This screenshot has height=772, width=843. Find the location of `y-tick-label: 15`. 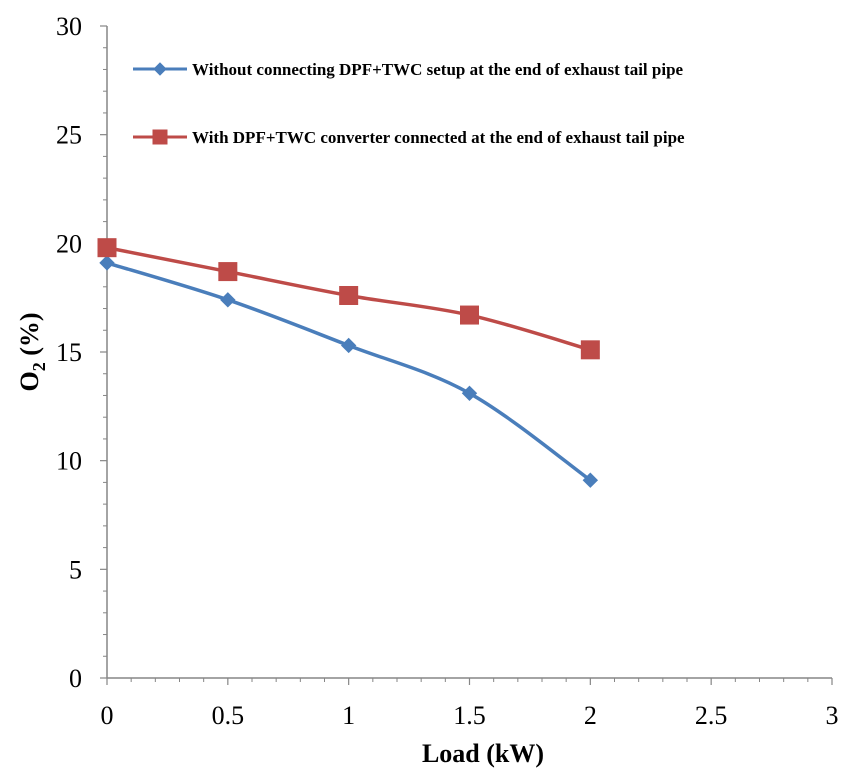

y-tick-label: 15 is located at coordinates (69, 352).